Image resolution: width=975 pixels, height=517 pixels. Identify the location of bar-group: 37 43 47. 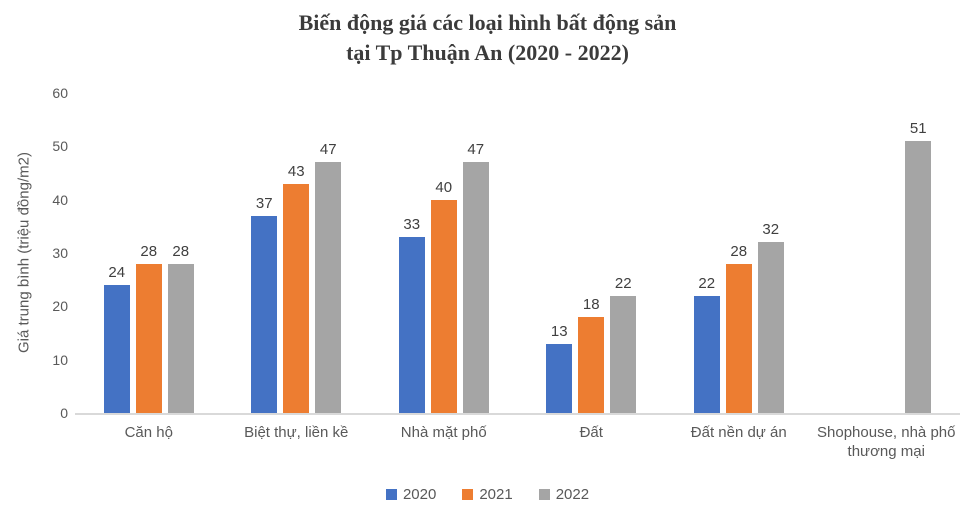
(297, 253).